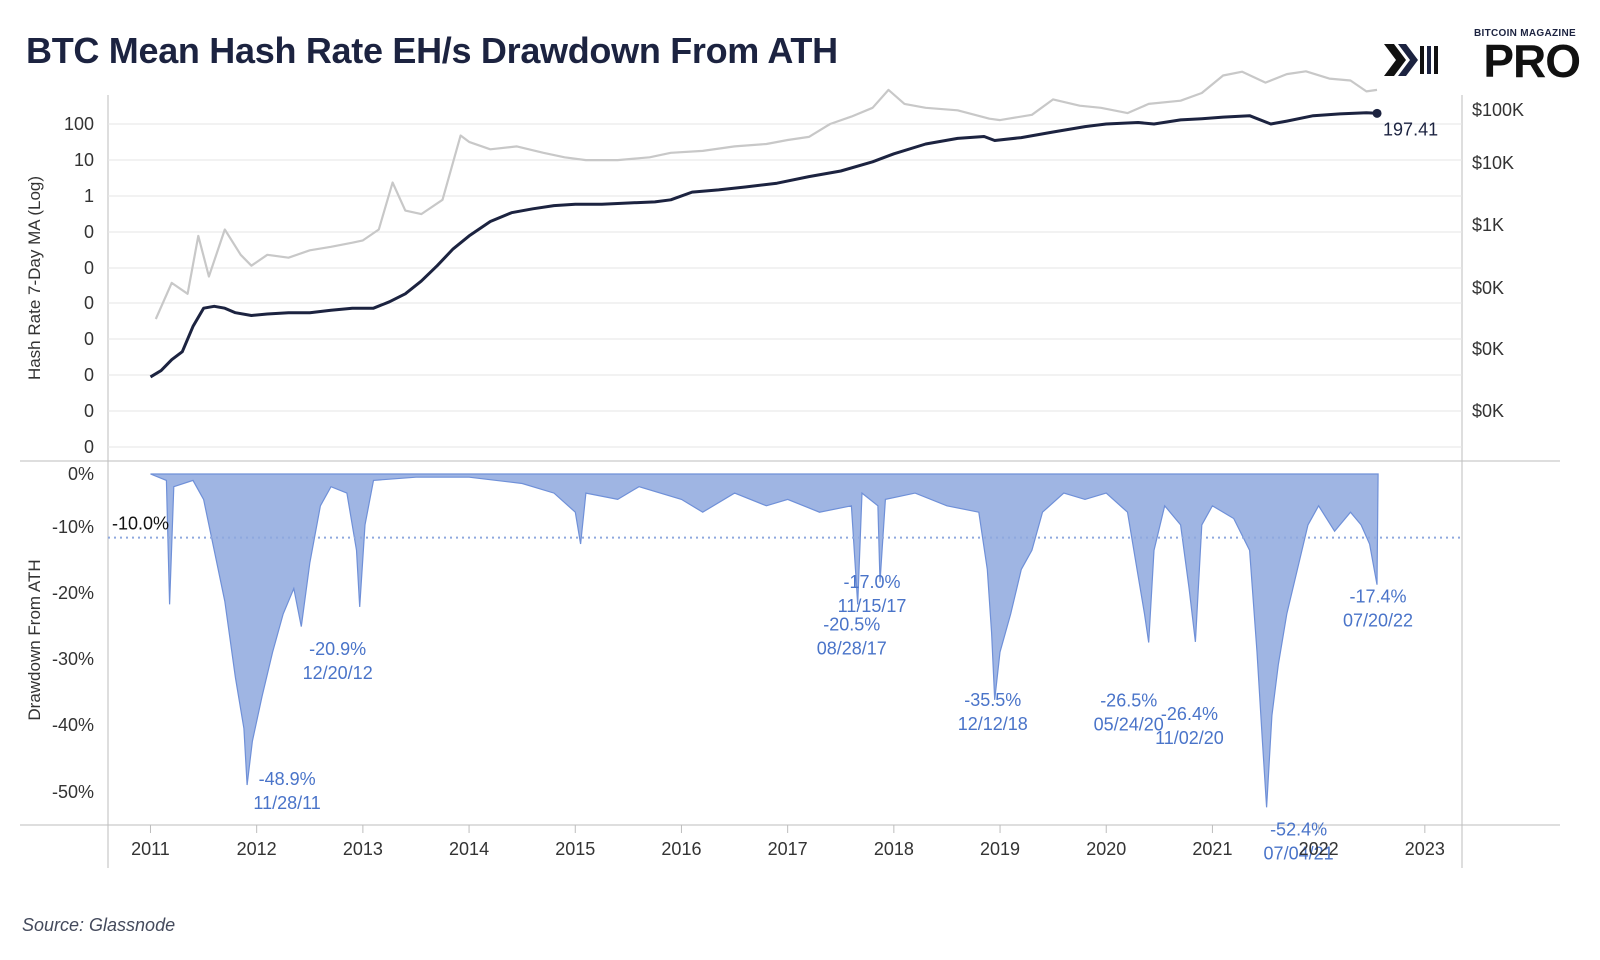 This screenshot has height=960, width=1600. I want to click on annotation-date: 07/20/22, so click(1378, 621).